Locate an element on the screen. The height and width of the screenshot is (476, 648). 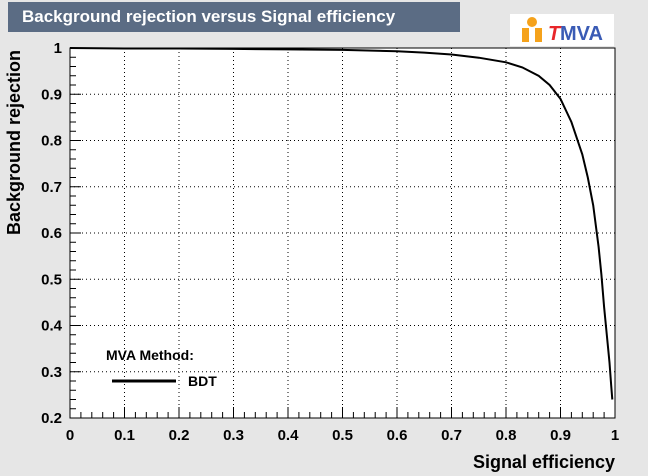
legend-header: MVA Method: is located at coordinates (150, 355).